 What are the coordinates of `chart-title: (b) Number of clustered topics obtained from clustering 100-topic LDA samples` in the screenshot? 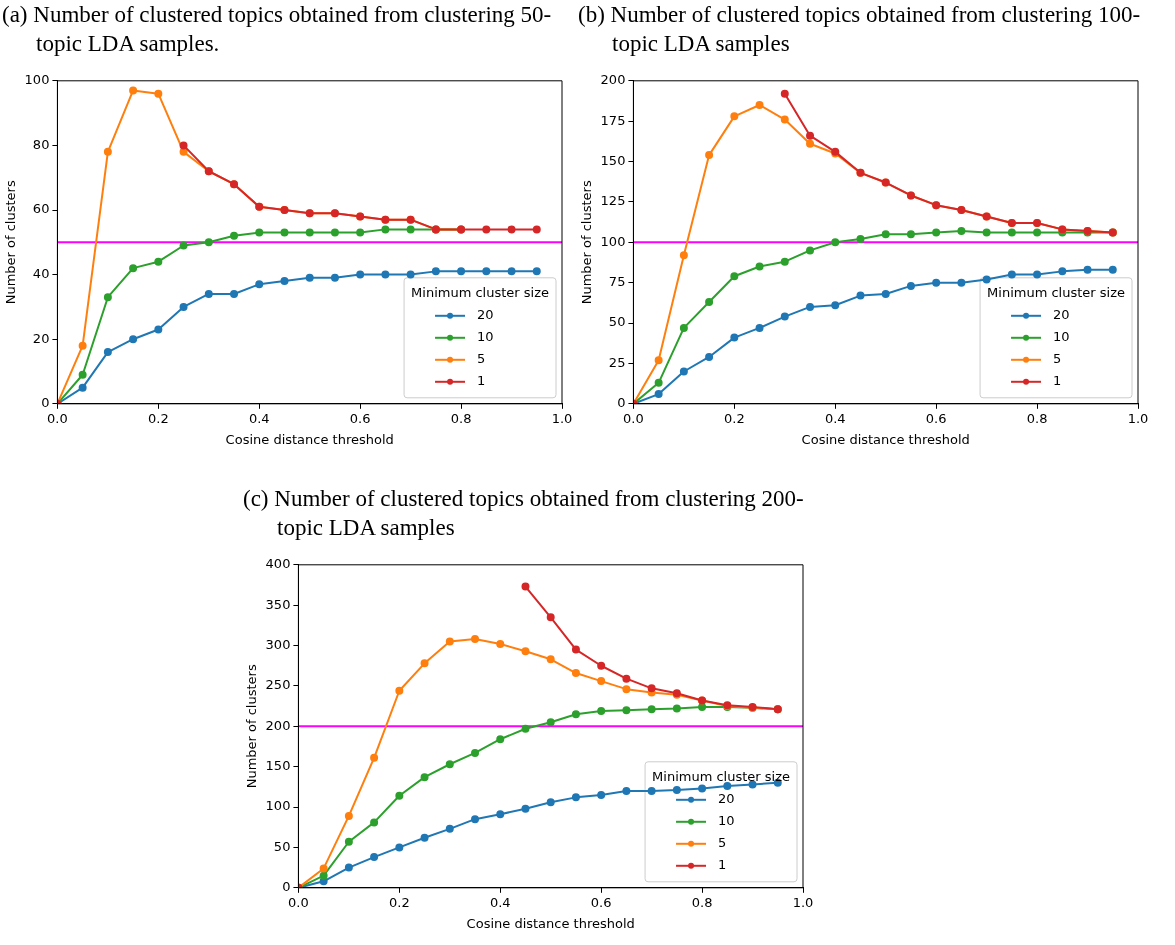 It's located at (860, 29).